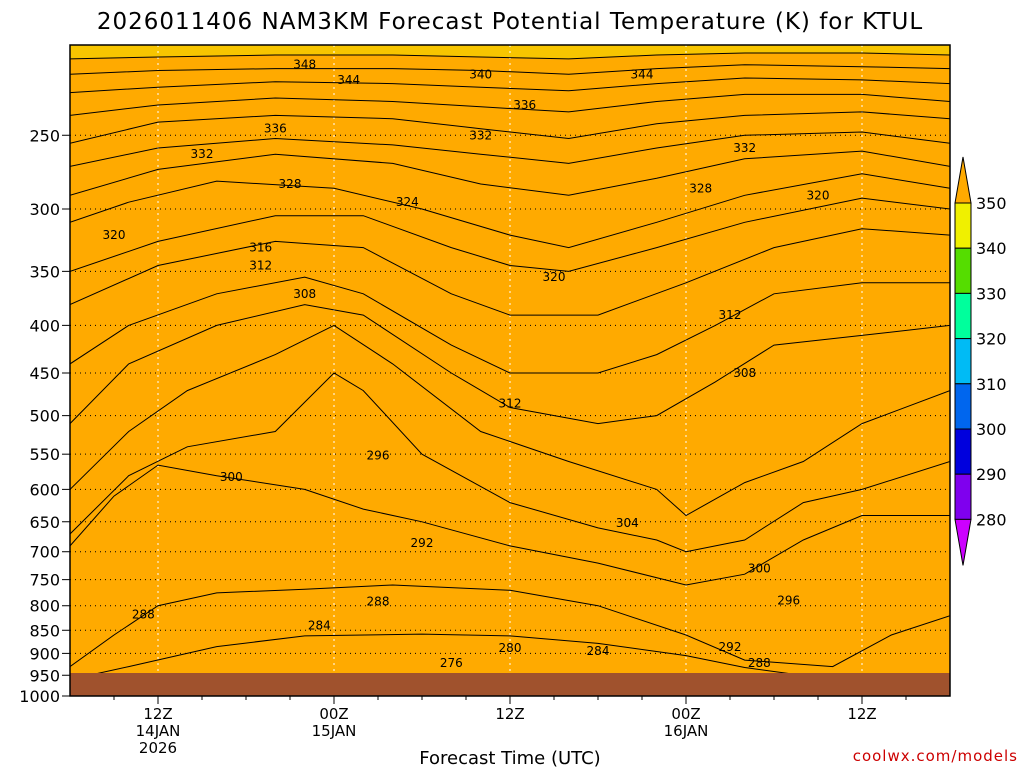 The width and height of the screenshot is (1024, 768). What do you see at coordinates (304, 65) in the screenshot?
I see `contour-label-348: 348` at bounding box center [304, 65].